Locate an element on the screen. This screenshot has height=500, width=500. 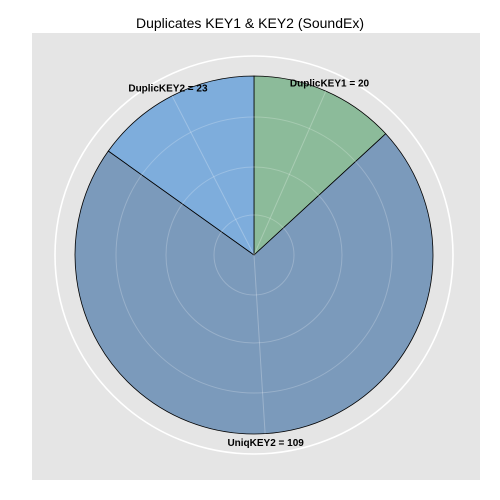
pie-slice-duplickey1 is located at coordinates (320, 165).